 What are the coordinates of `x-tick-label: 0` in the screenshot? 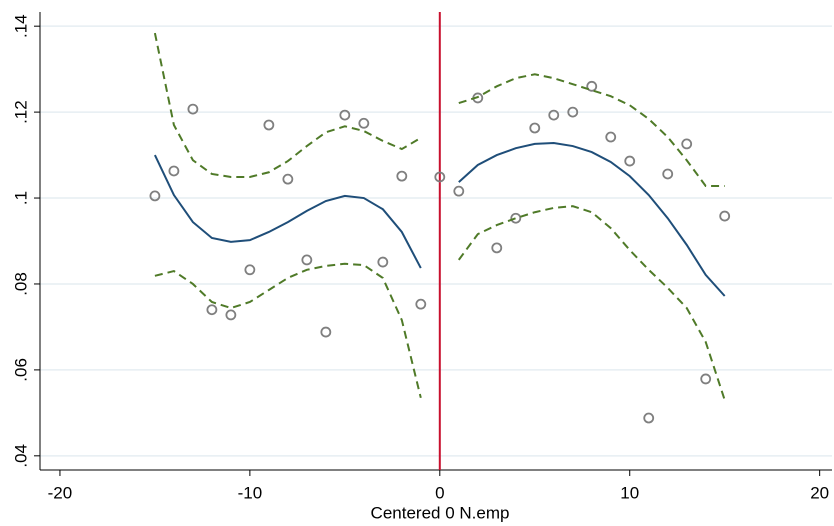 It's located at (439, 492).